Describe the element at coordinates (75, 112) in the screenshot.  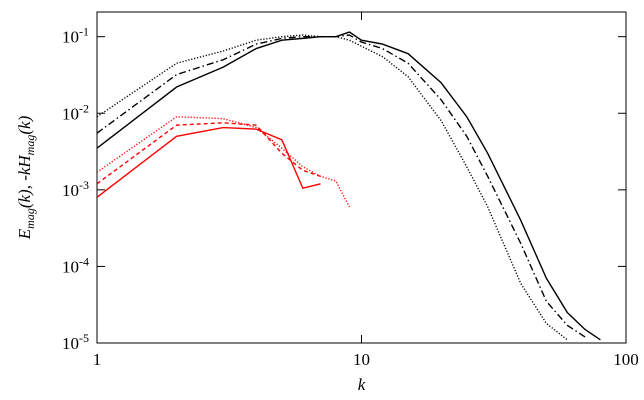
I see `y-tick-label: 10⁻²` at that location.